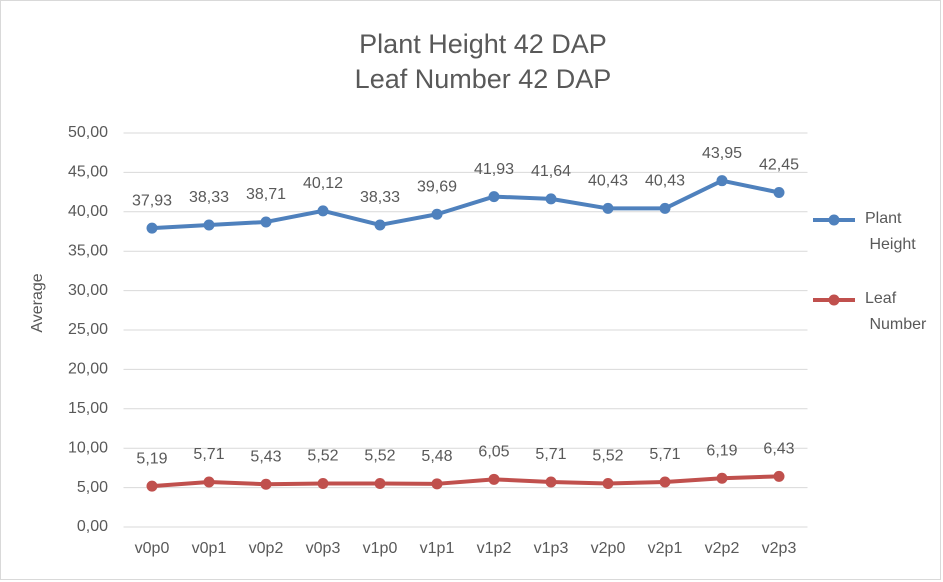 The image size is (943, 582). I want to click on y-tick-label: 30,00, so click(88, 290).